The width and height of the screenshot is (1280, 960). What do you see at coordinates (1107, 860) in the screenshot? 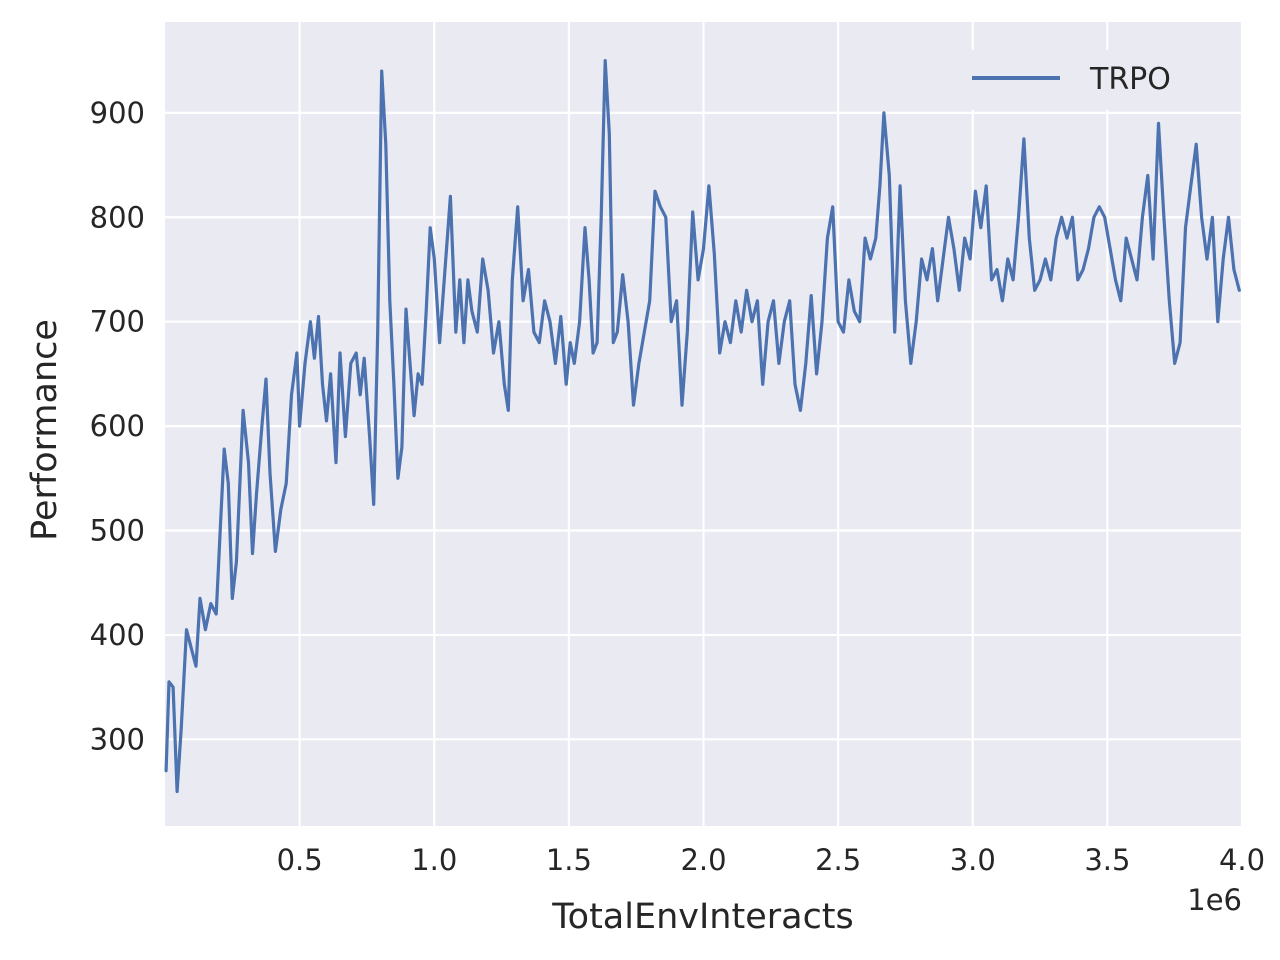
I see `x-tick-label: 3.5` at bounding box center [1107, 860].